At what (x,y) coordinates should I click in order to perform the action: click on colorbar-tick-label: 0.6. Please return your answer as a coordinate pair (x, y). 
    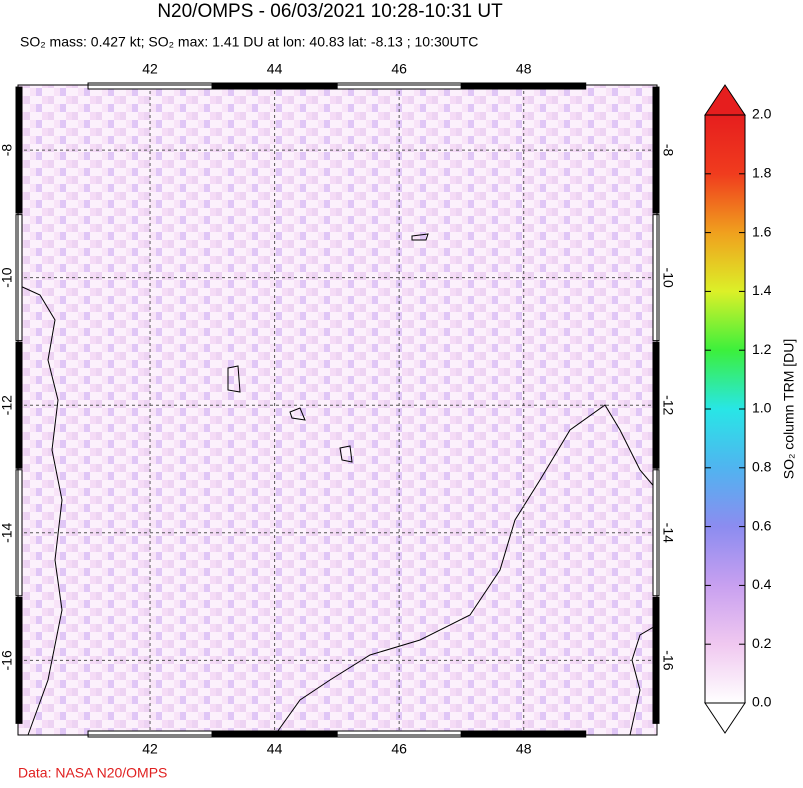
    Looking at the image, I should click on (762, 525).